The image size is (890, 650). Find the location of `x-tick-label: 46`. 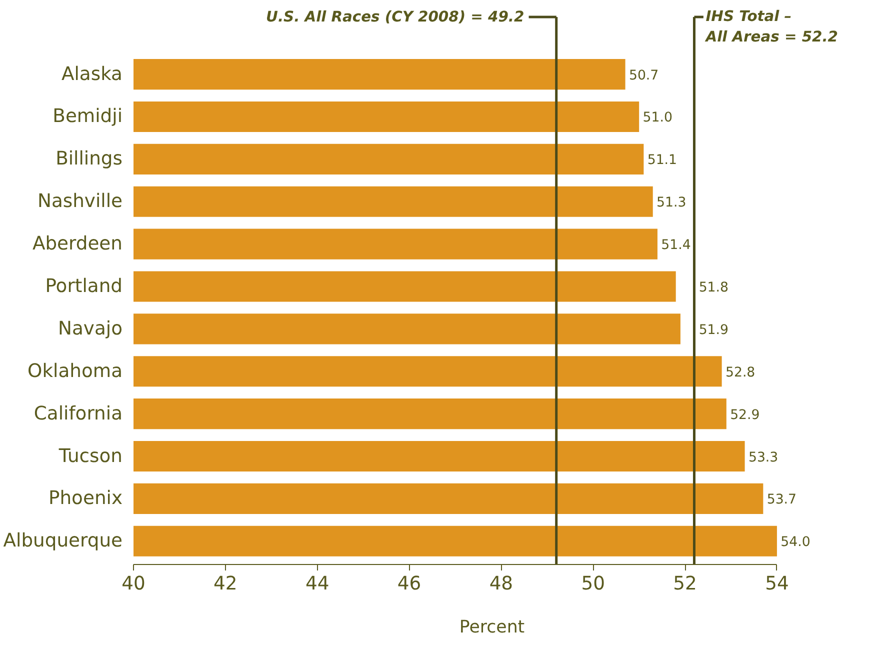

x-tick-label: 46 is located at coordinates (409, 584).